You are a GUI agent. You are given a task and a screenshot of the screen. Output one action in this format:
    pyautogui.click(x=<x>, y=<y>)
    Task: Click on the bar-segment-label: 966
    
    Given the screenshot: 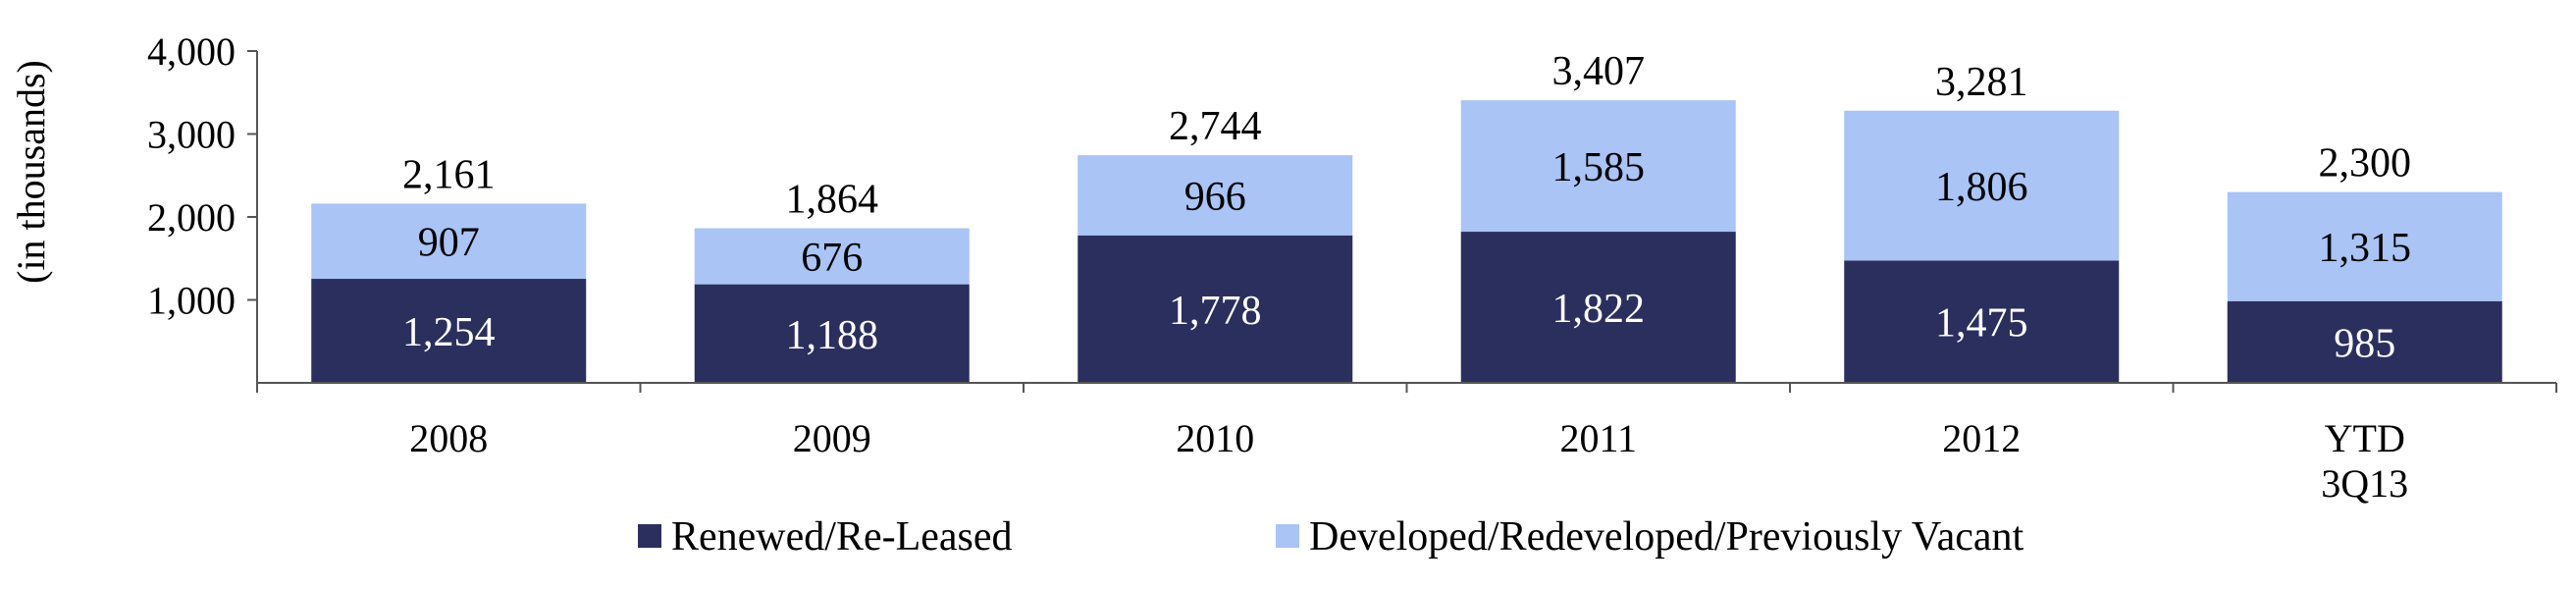 What is the action you would take?
    pyautogui.click(x=1215, y=197)
    